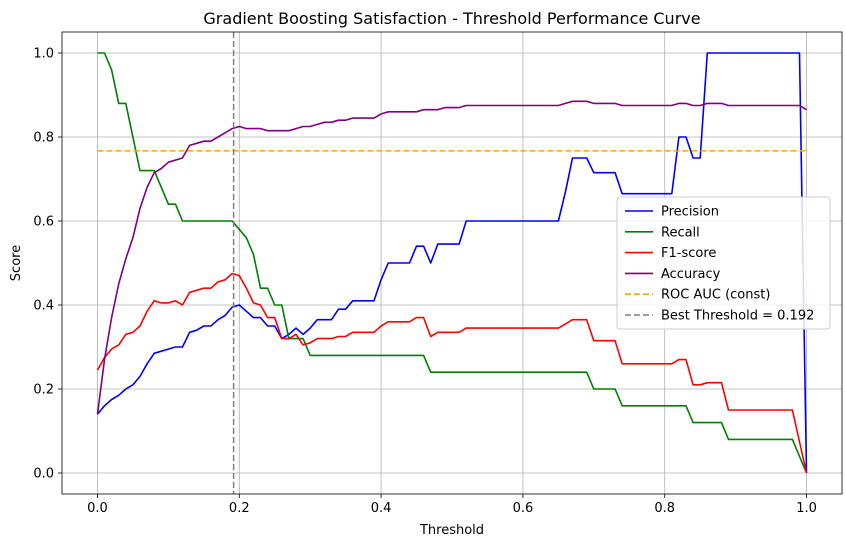  I want to click on y-tick-label: 0.8, so click(43, 138).